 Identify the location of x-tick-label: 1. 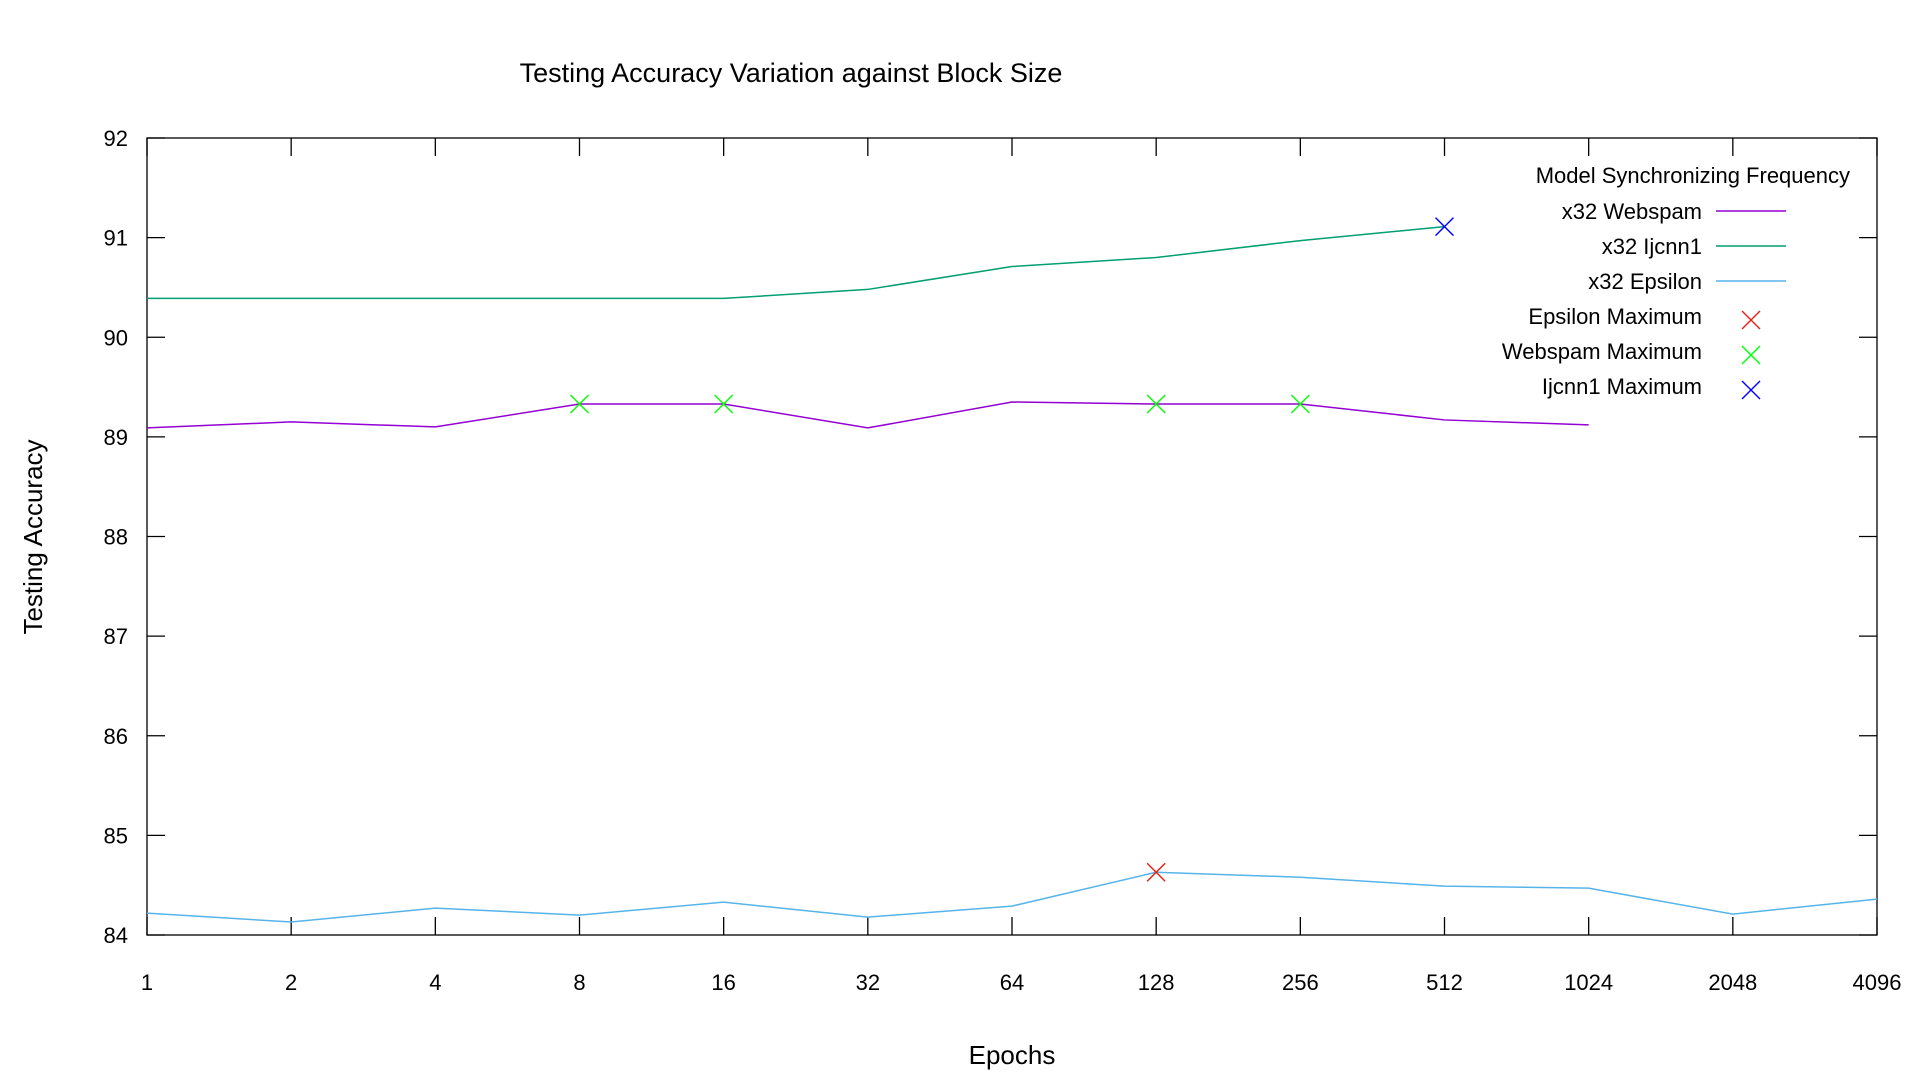
(147, 982).